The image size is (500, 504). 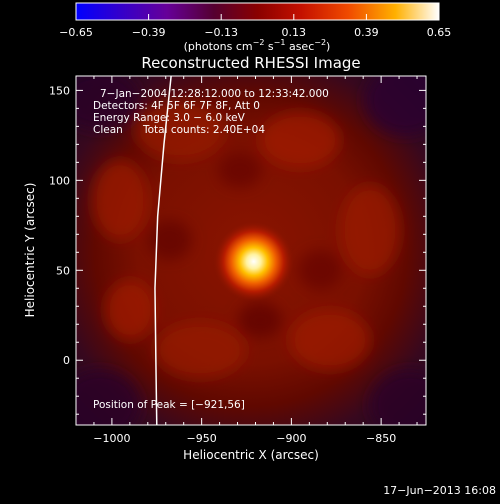 What do you see at coordinates (221, 32) in the screenshot?
I see `colorbar-tick-label: −0.13` at bounding box center [221, 32].